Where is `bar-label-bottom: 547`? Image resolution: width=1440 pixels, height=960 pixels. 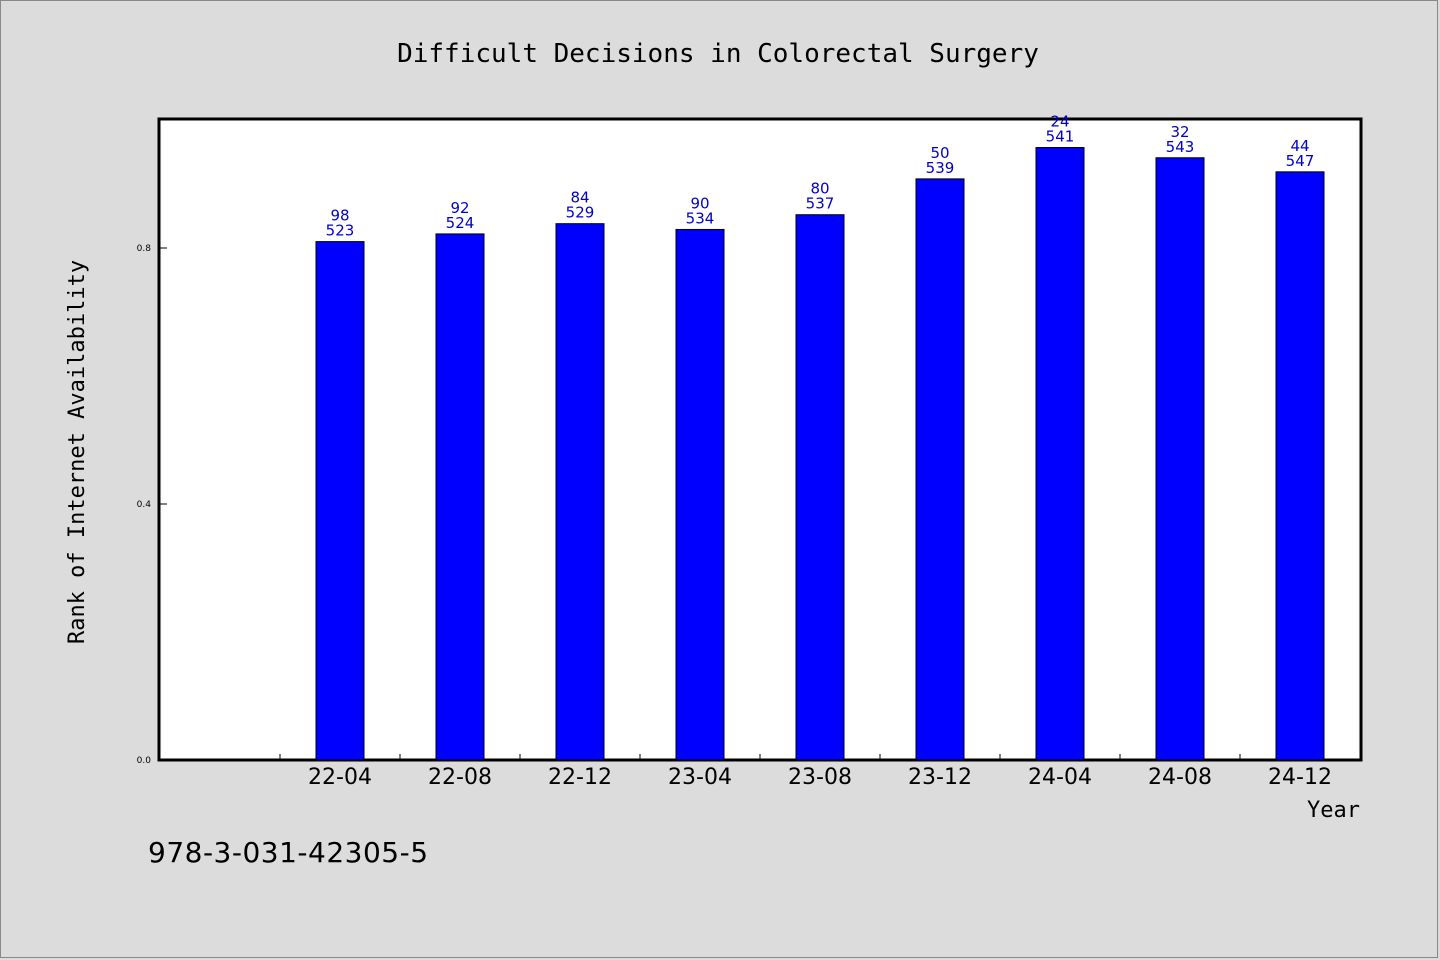
bar-label-bottom: 547 is located at coordinates (1300, 161).